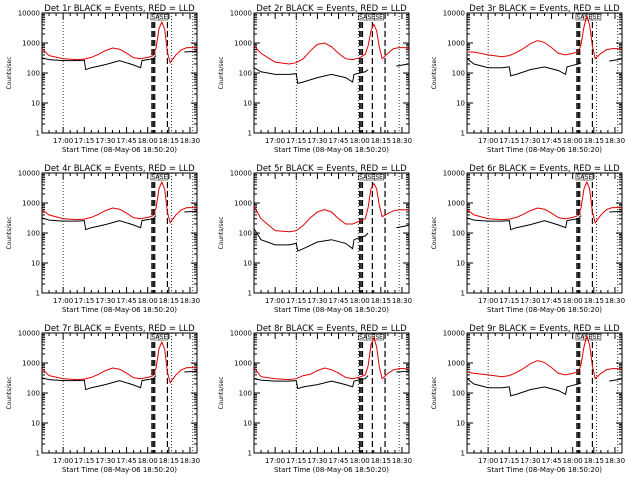 The height and width of the screenshot is (480, 640). Describe the element at coordinates (119, 169) in the screenshot. I see `panel-title: Det 4r BLACK = Events, RED = LLD` at that location.